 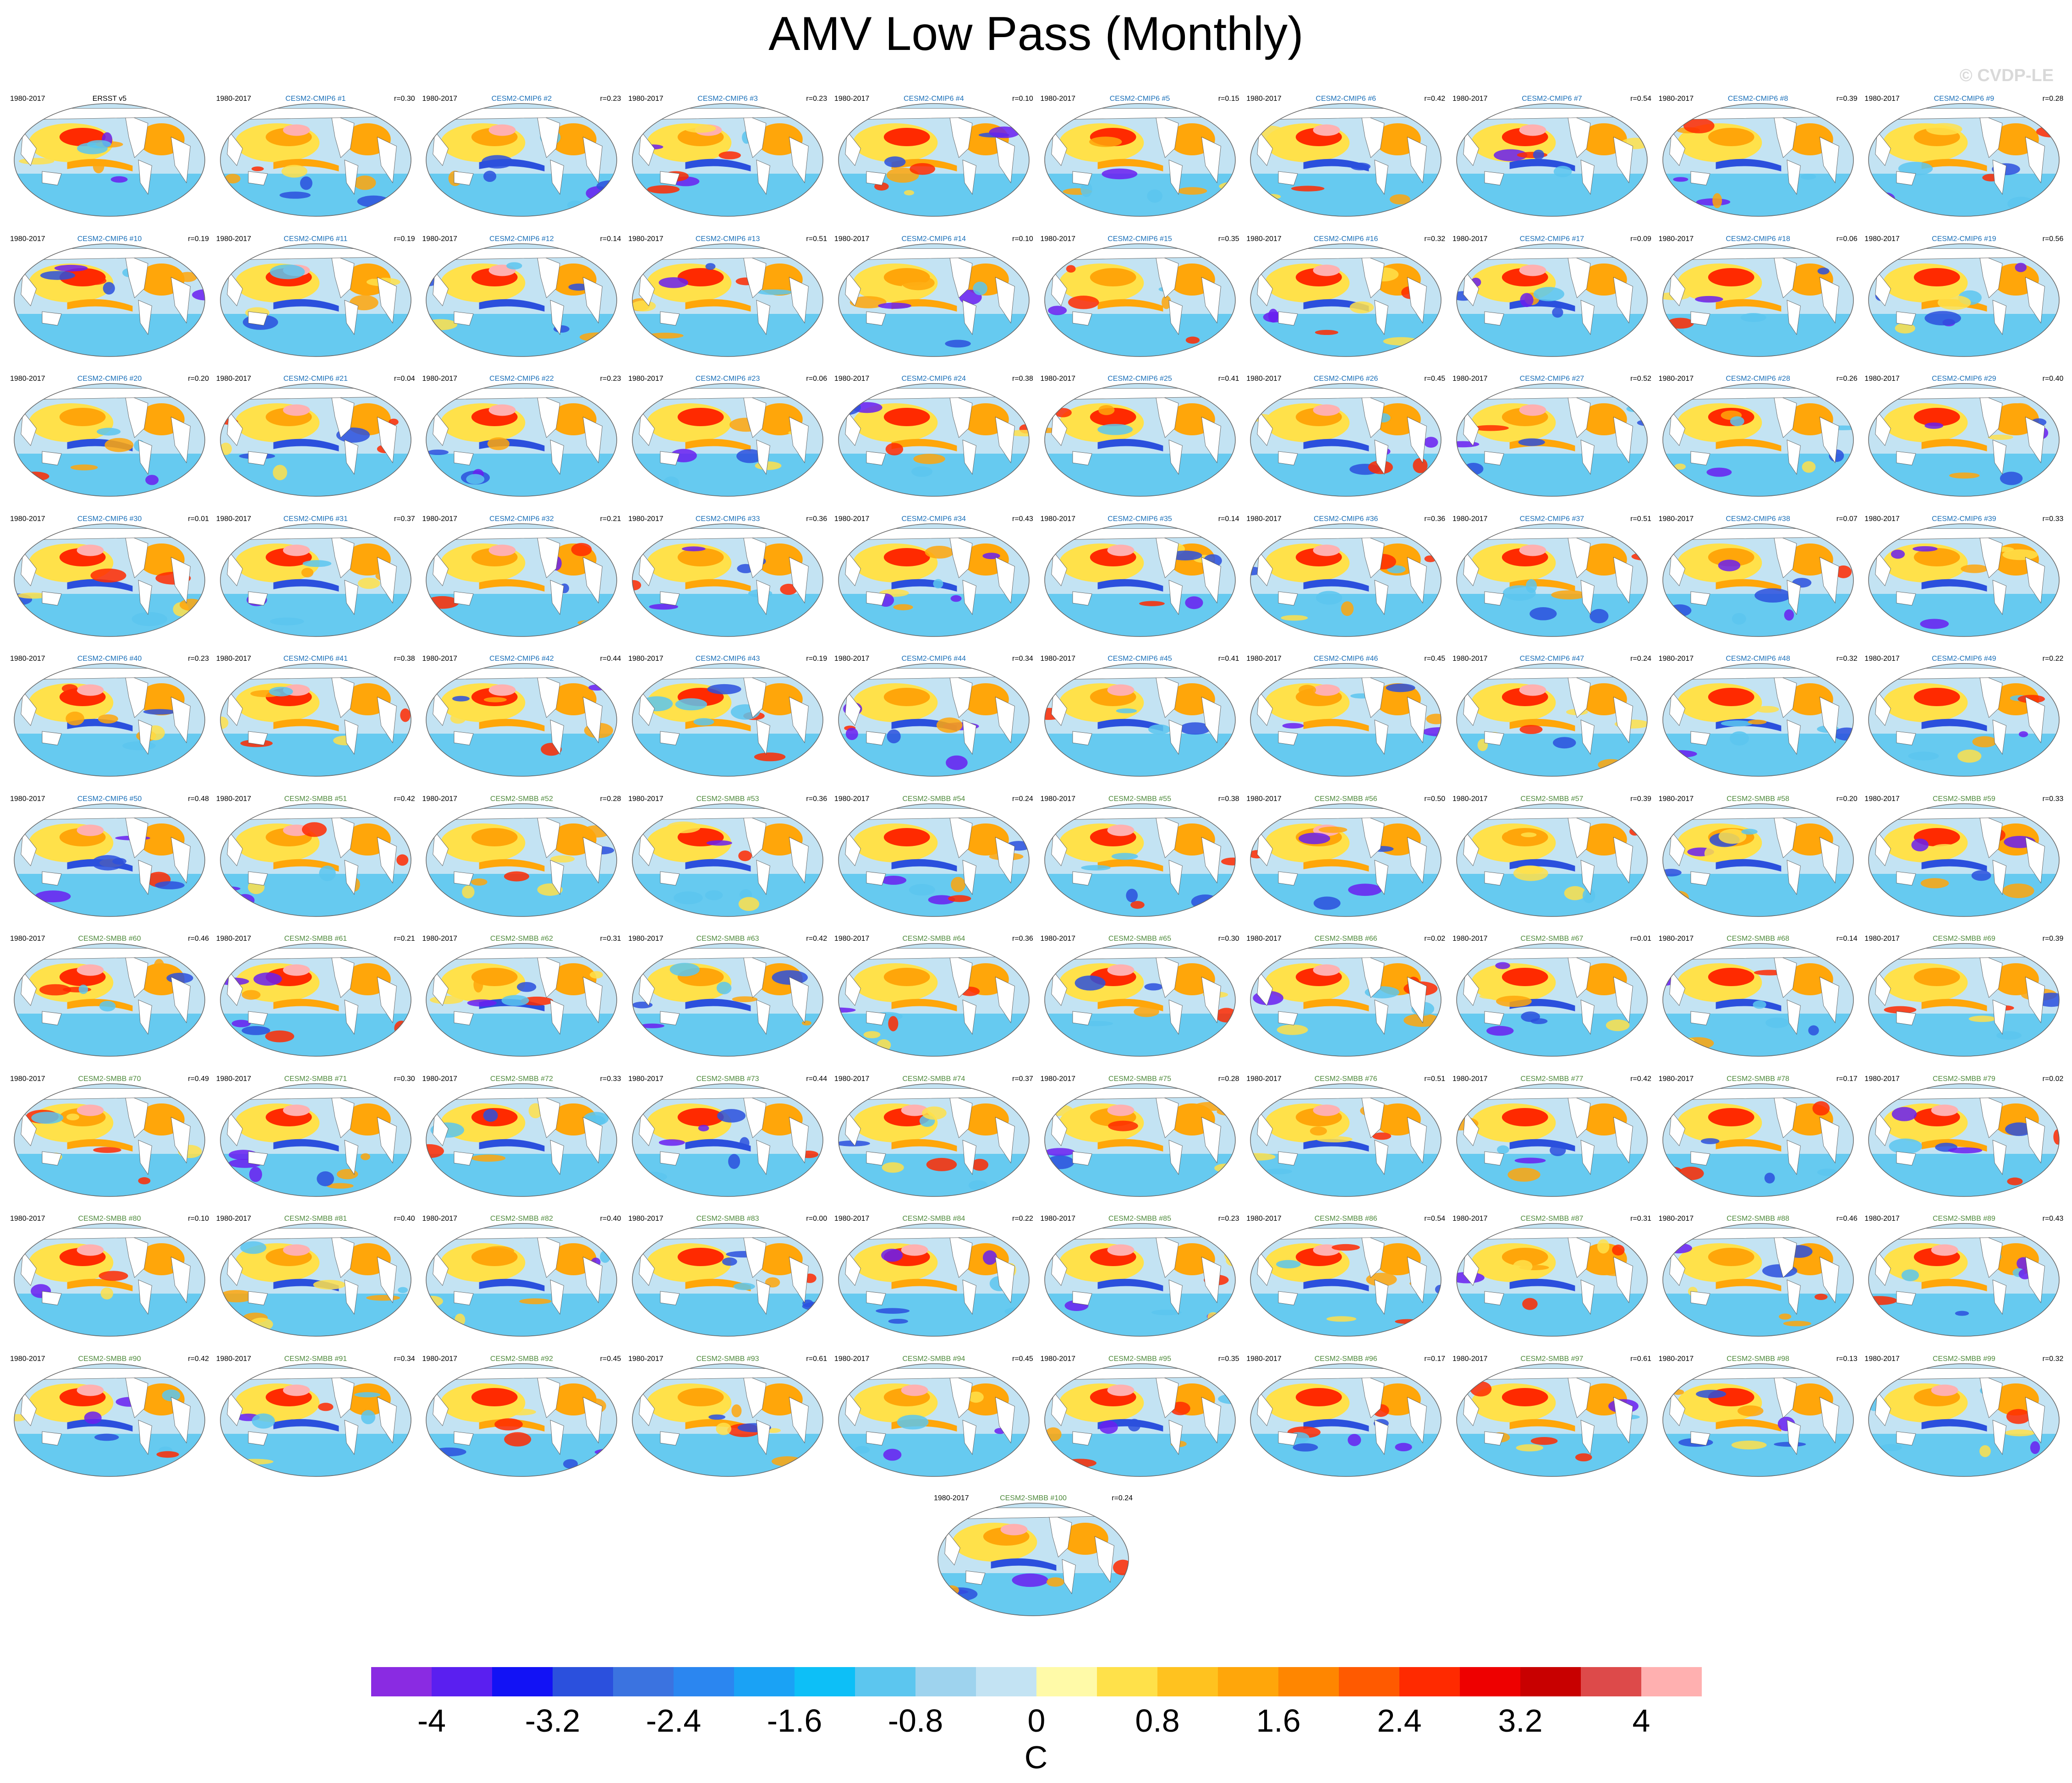 I want to click on panel-title: CESM2-SMBB #75, so click(x=1139, y=1079).